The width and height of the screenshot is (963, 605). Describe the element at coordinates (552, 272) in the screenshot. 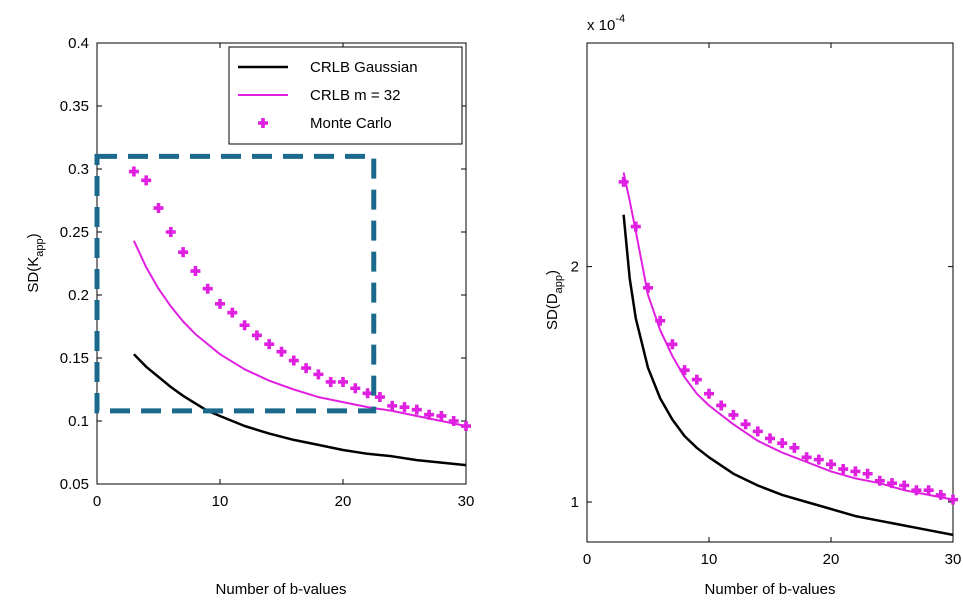

I see `diffusion-y-label-close: )` at that location.